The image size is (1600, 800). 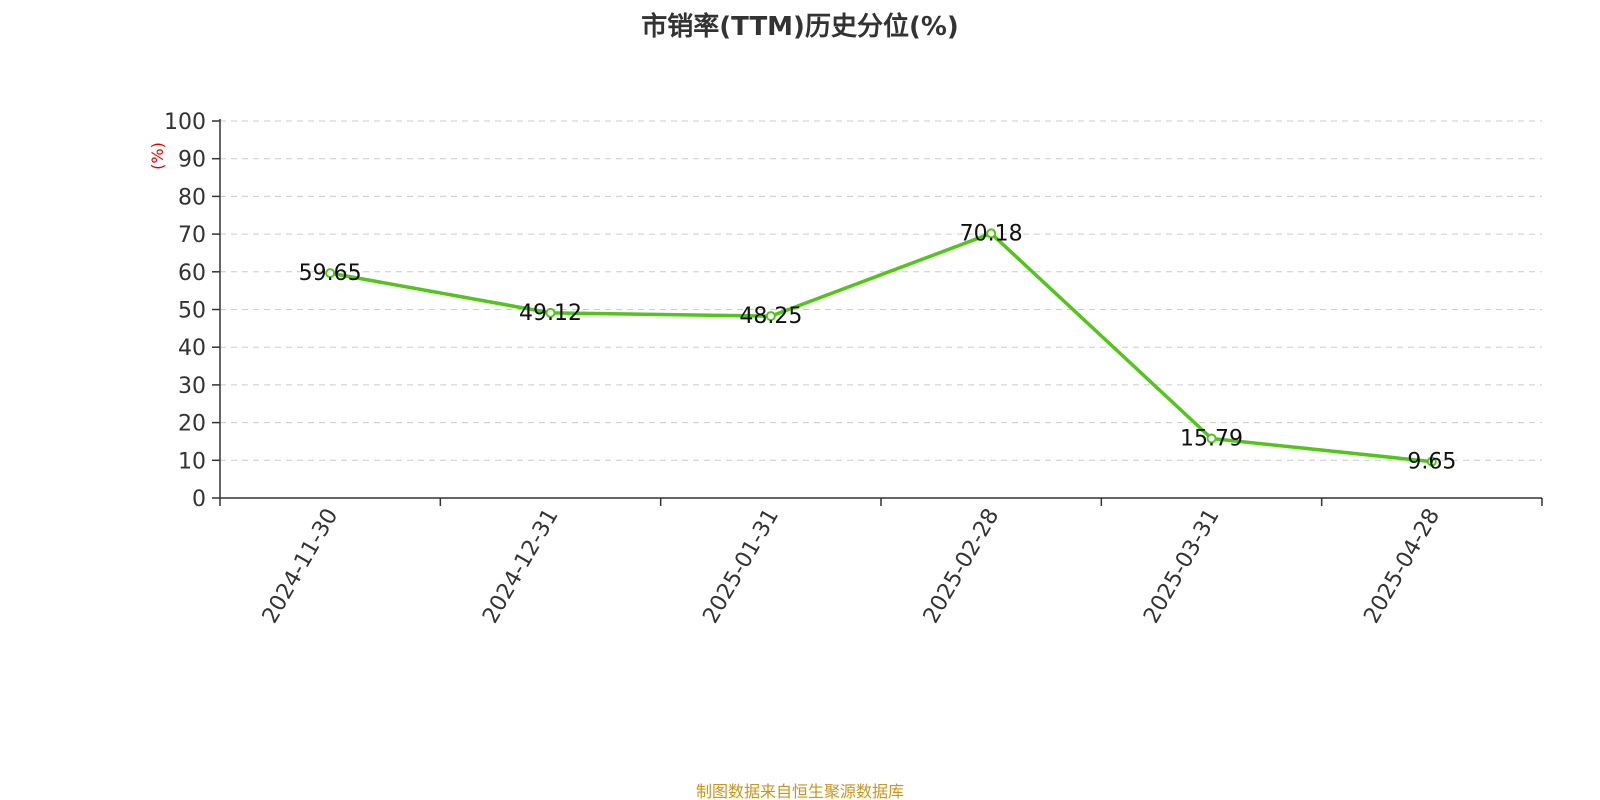 I want to click on y-tick-label: 10, so click(x=192, y=461).